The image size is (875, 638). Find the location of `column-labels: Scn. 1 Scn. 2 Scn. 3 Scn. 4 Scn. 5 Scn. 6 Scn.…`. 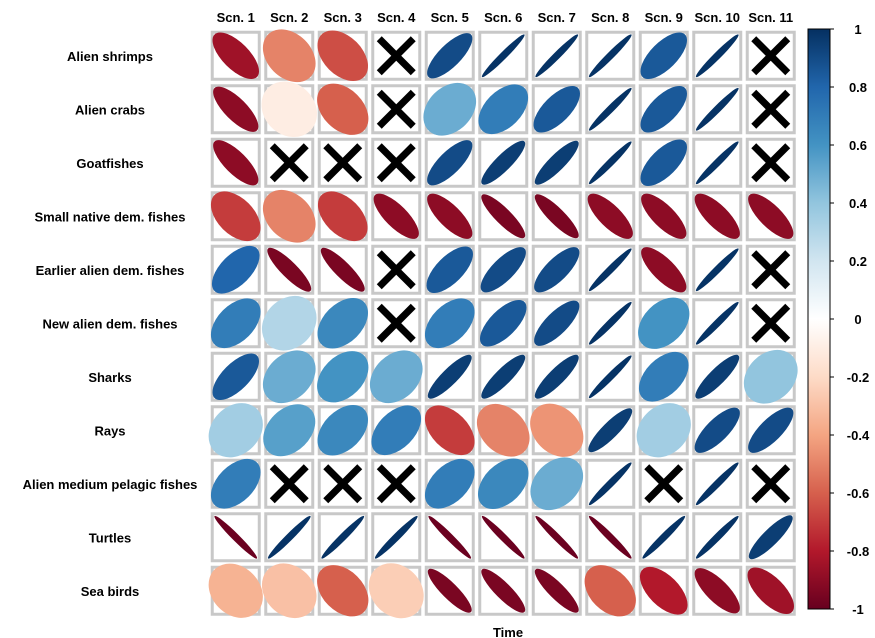

column-labels: Scn. 1 Scn. 2 Scn. 3 Scn. 4 Scn. 5 Scn. 6 Scn.… is located at coordinates (505, 17).